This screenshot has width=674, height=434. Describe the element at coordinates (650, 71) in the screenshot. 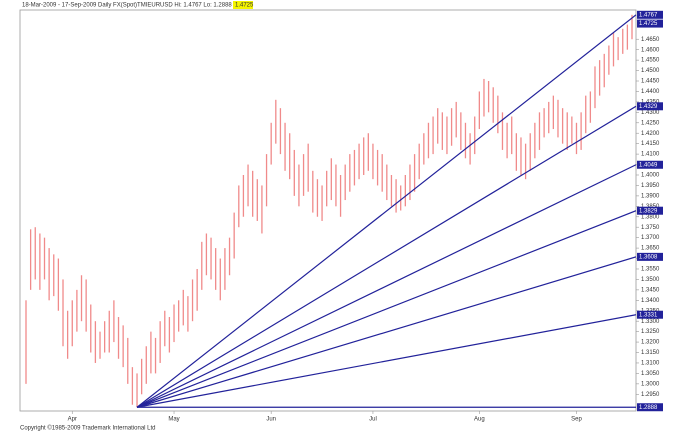

I see `y-tick-label: 1.4500` at that location.